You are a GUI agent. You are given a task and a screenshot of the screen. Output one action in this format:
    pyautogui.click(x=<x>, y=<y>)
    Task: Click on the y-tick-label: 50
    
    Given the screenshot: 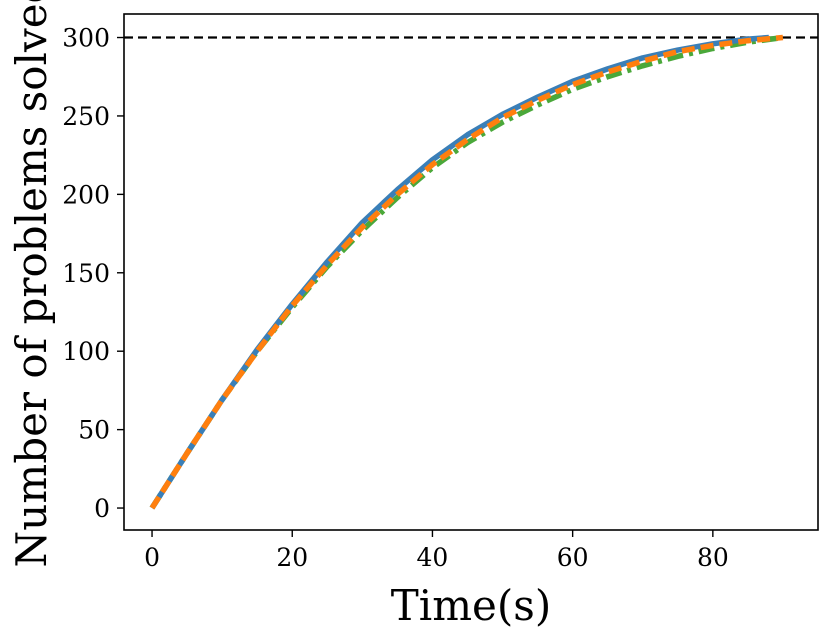 What is the action you would take?
    pyautogui.click(x=94, y=430)
    